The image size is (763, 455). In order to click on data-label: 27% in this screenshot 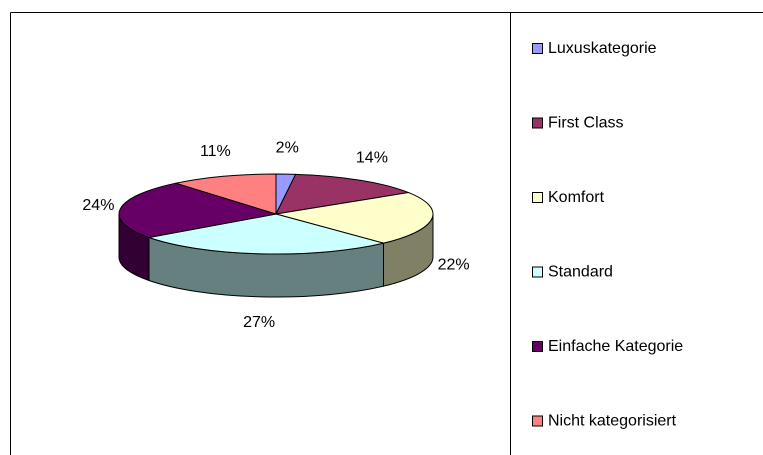, I will do `click(259, 322)`.